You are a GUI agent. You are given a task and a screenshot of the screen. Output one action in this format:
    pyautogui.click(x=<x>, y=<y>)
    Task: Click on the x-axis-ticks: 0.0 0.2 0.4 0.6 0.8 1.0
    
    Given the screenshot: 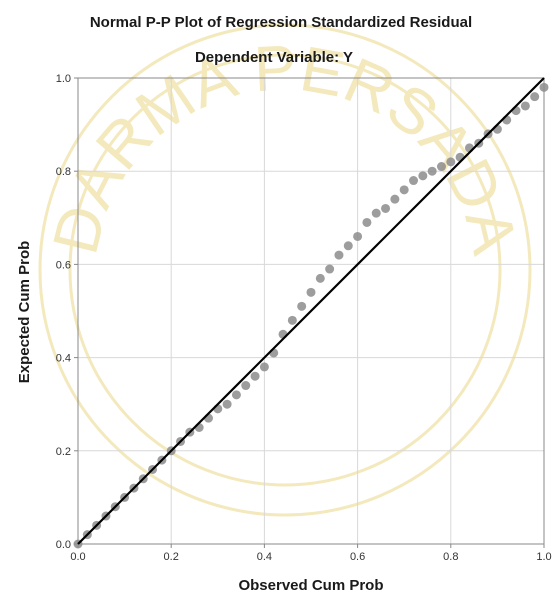 What is the action you would take?
    pyautogui.click(x=311, y=553)
    